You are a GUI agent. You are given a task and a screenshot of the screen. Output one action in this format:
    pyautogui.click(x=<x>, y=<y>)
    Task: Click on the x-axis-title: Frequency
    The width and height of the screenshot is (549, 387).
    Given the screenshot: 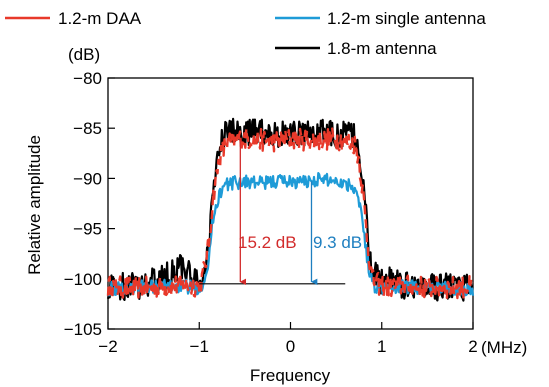 What is the action you would take?
    pyautogui.click(x=290, y=375)
    